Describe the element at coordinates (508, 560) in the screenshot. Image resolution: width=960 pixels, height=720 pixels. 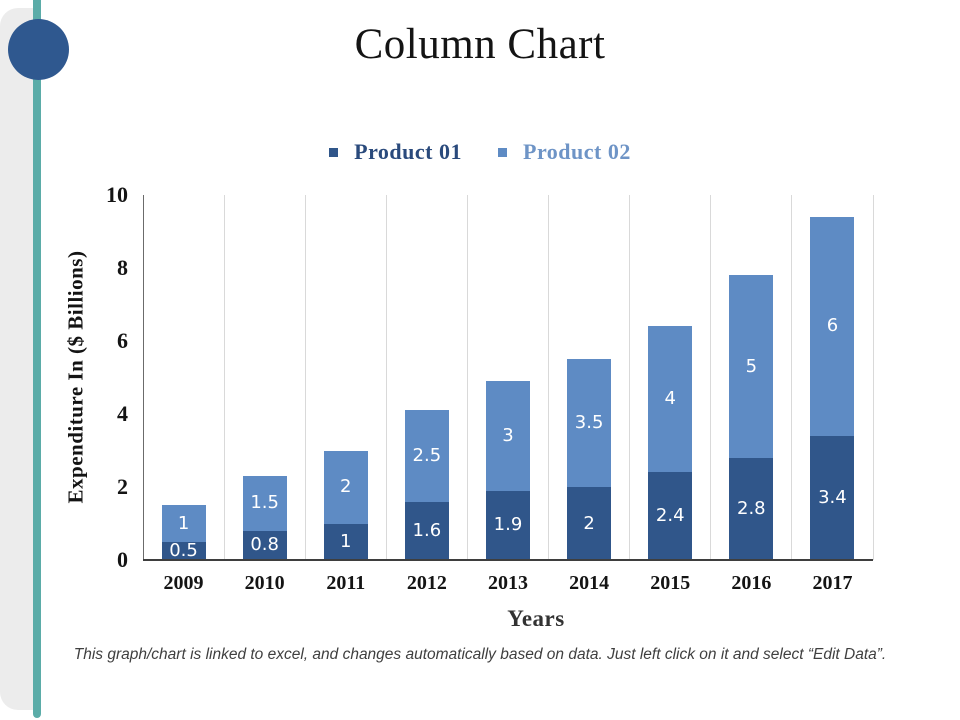
I see `x-axis-line` at that location.